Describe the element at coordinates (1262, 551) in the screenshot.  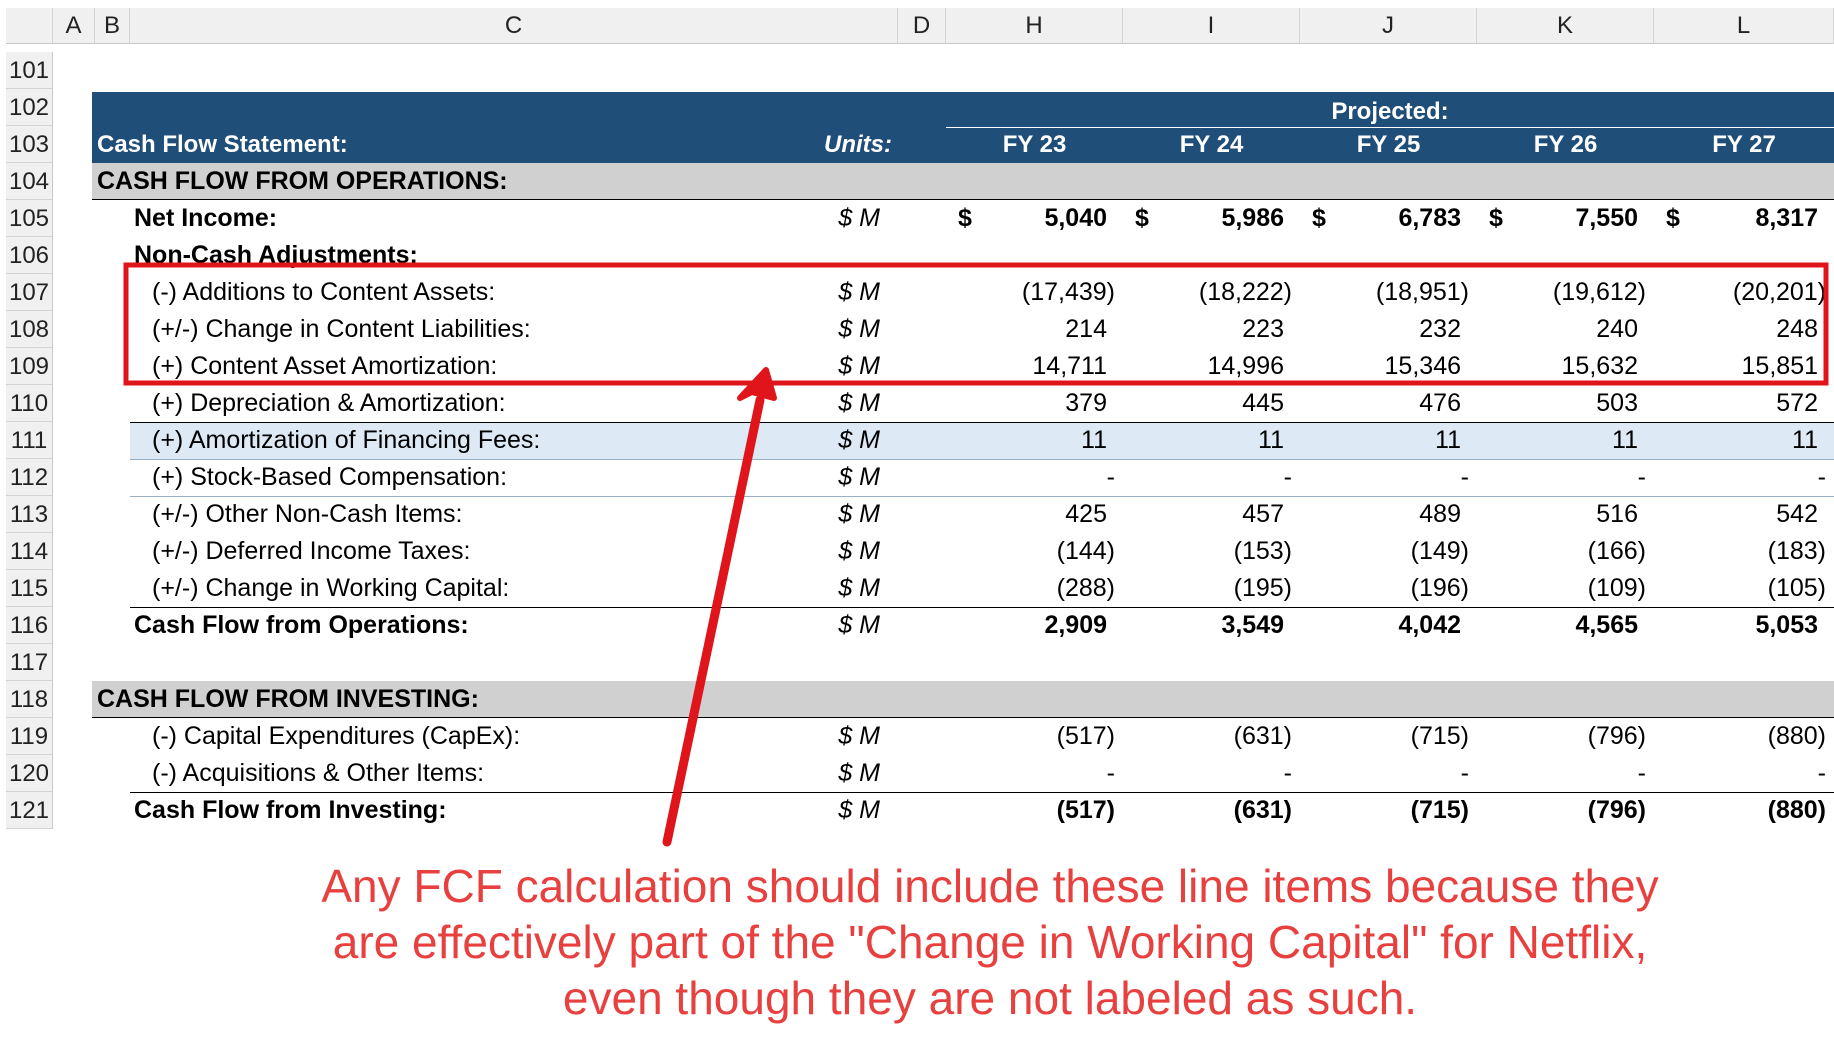
I see `op-item-8-value-fy-24: (153)` at that location.